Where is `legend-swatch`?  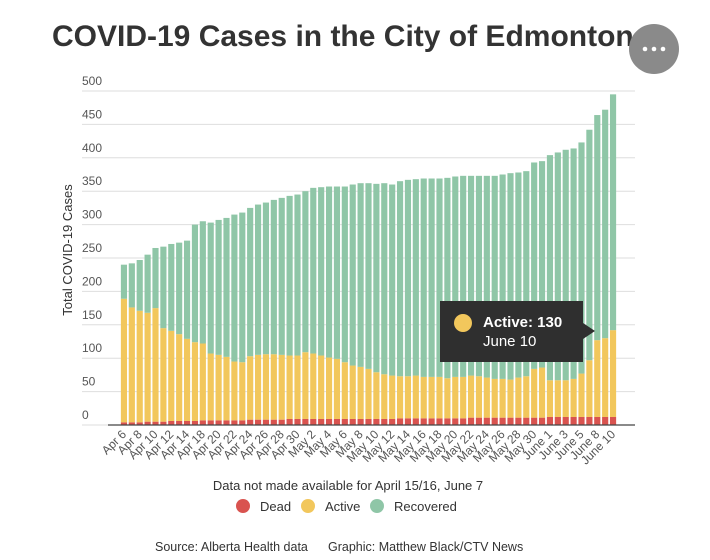
legend-swatch is located at coordinates (377, 506).